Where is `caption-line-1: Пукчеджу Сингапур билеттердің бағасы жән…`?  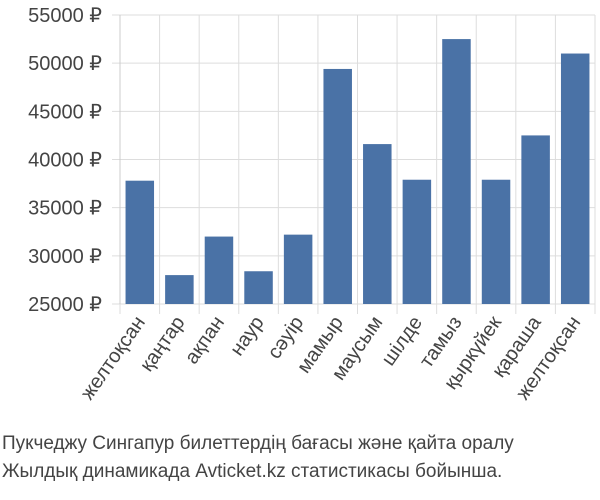 caption-line-1: Пукчеджу Сингапур билеттердің бағасы жән… is located at coordinates (258, 443).